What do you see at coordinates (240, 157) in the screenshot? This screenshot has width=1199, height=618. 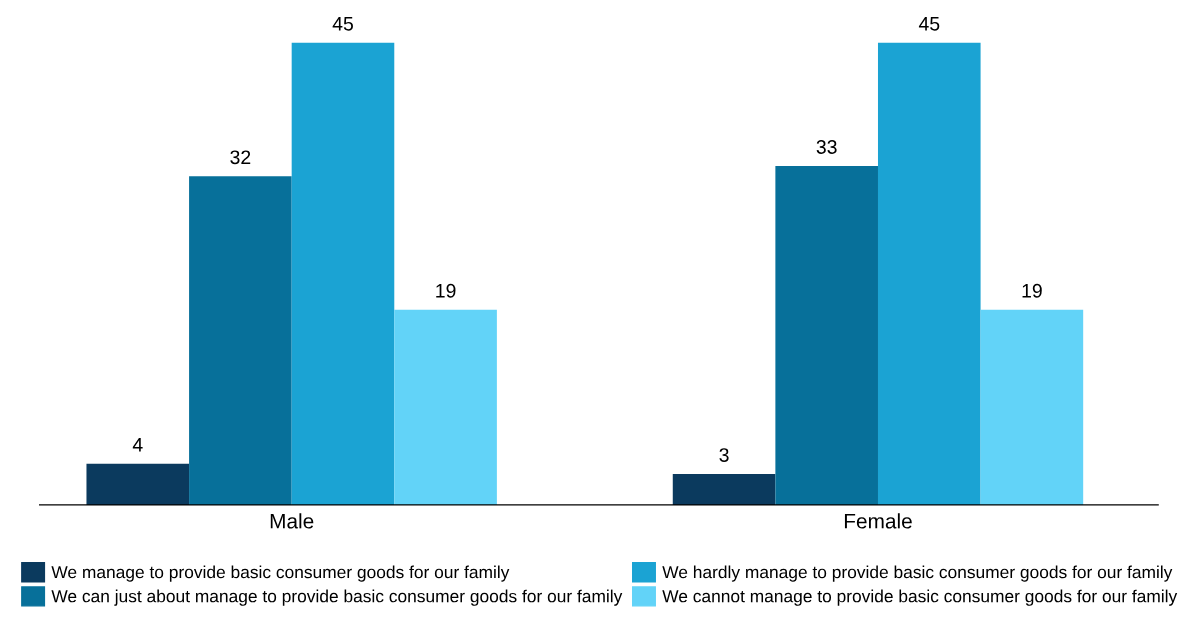 I see `data-label: 32` at bounding box center [240, 157].